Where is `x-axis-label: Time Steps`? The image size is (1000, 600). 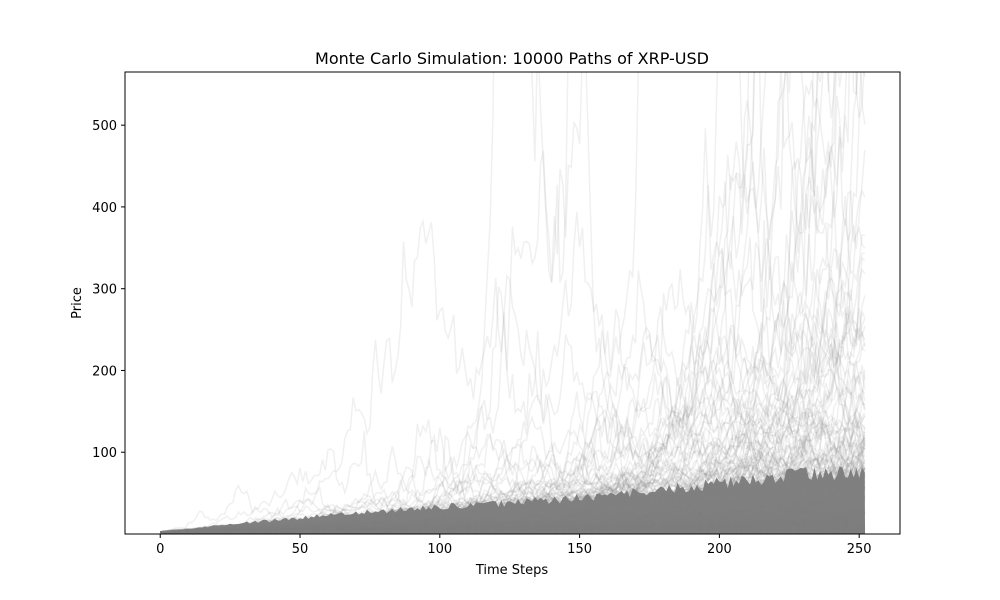
x-axis-label: Time Steps is located at coordinates (512, 570).